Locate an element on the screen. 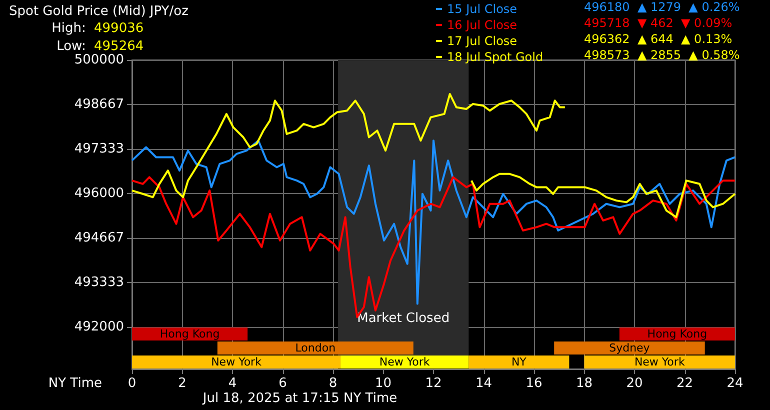  x-tick-label: 2 is located at coordinates (182, 383).